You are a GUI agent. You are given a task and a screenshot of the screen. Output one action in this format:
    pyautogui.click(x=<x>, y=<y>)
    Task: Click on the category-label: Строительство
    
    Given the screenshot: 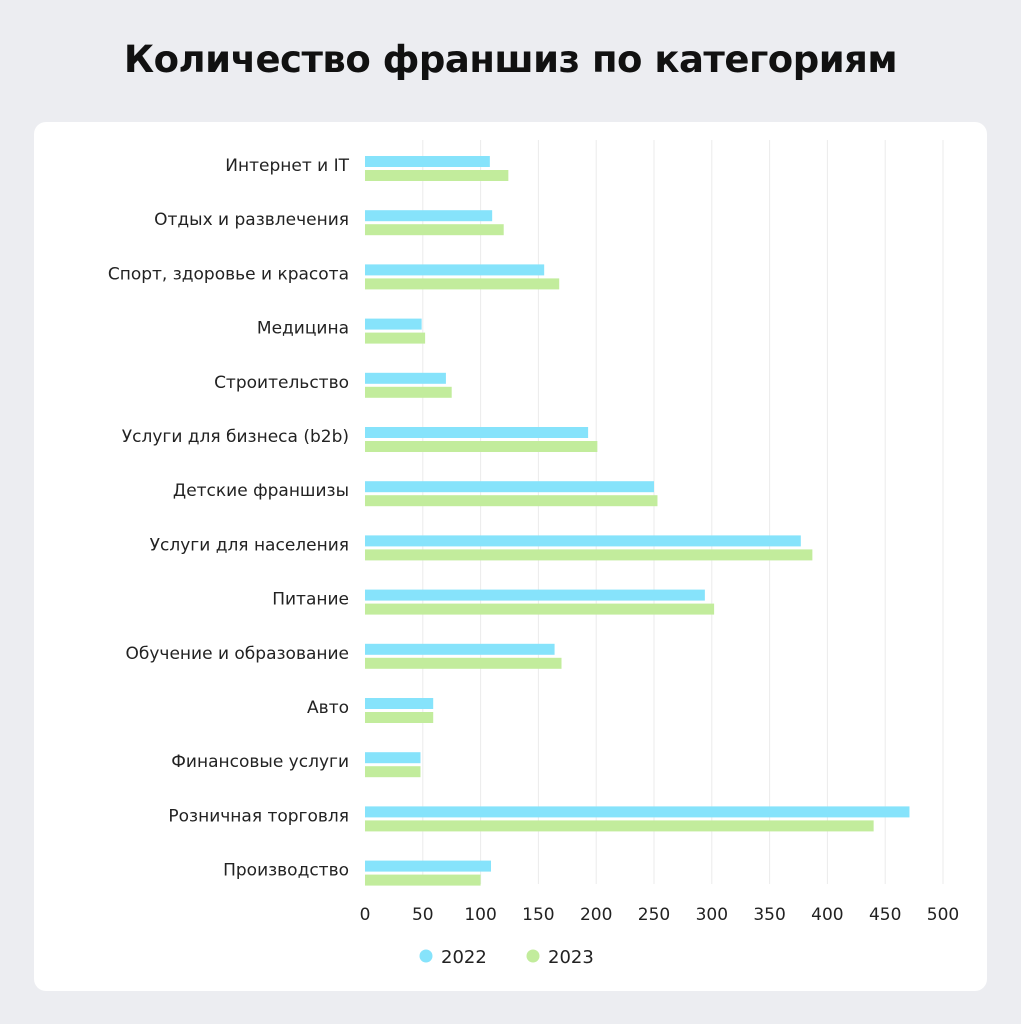 What is the action you would take?
    pyautogui.click(x=281, y=383)
    